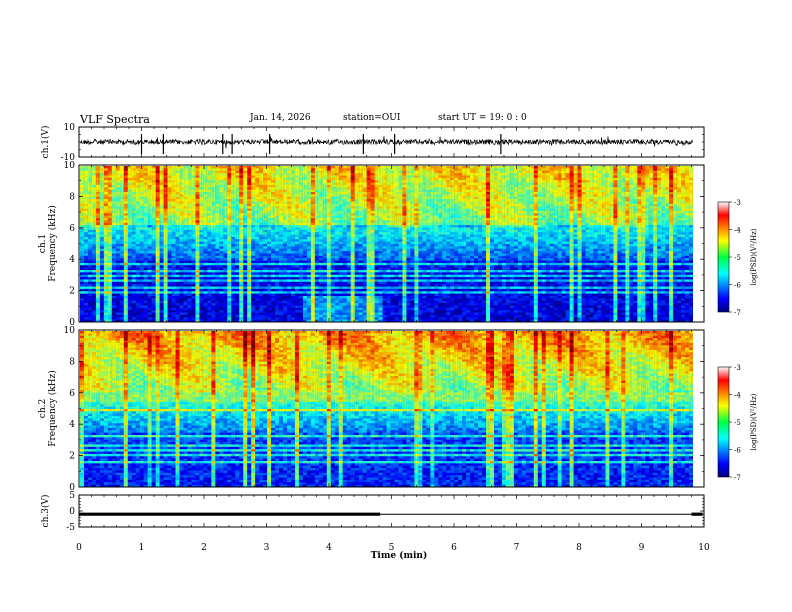  I want to click on ch1-spectrogram-ylabel: ch.1Frequency (kHz), so click(48, 243).